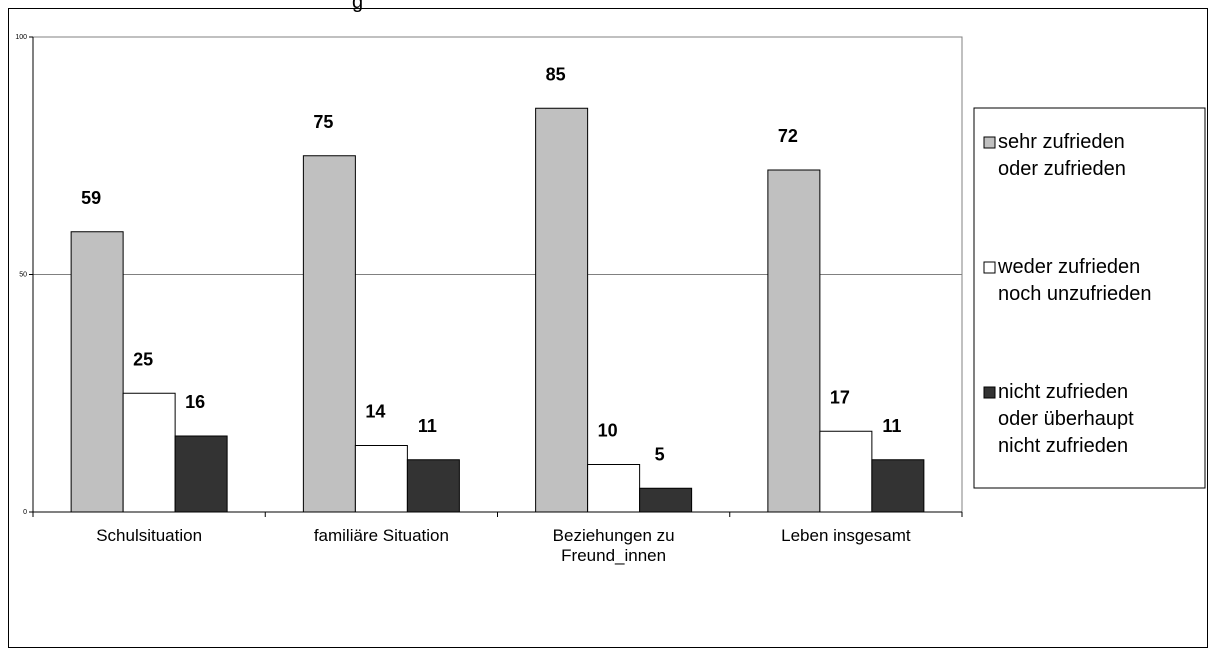 Image resolution: width=1210 pixels, height=648 pixels. Describe the element at coordinates (25, 512) in the screenshot. I see `y-tick-label-0: 0` at that location.